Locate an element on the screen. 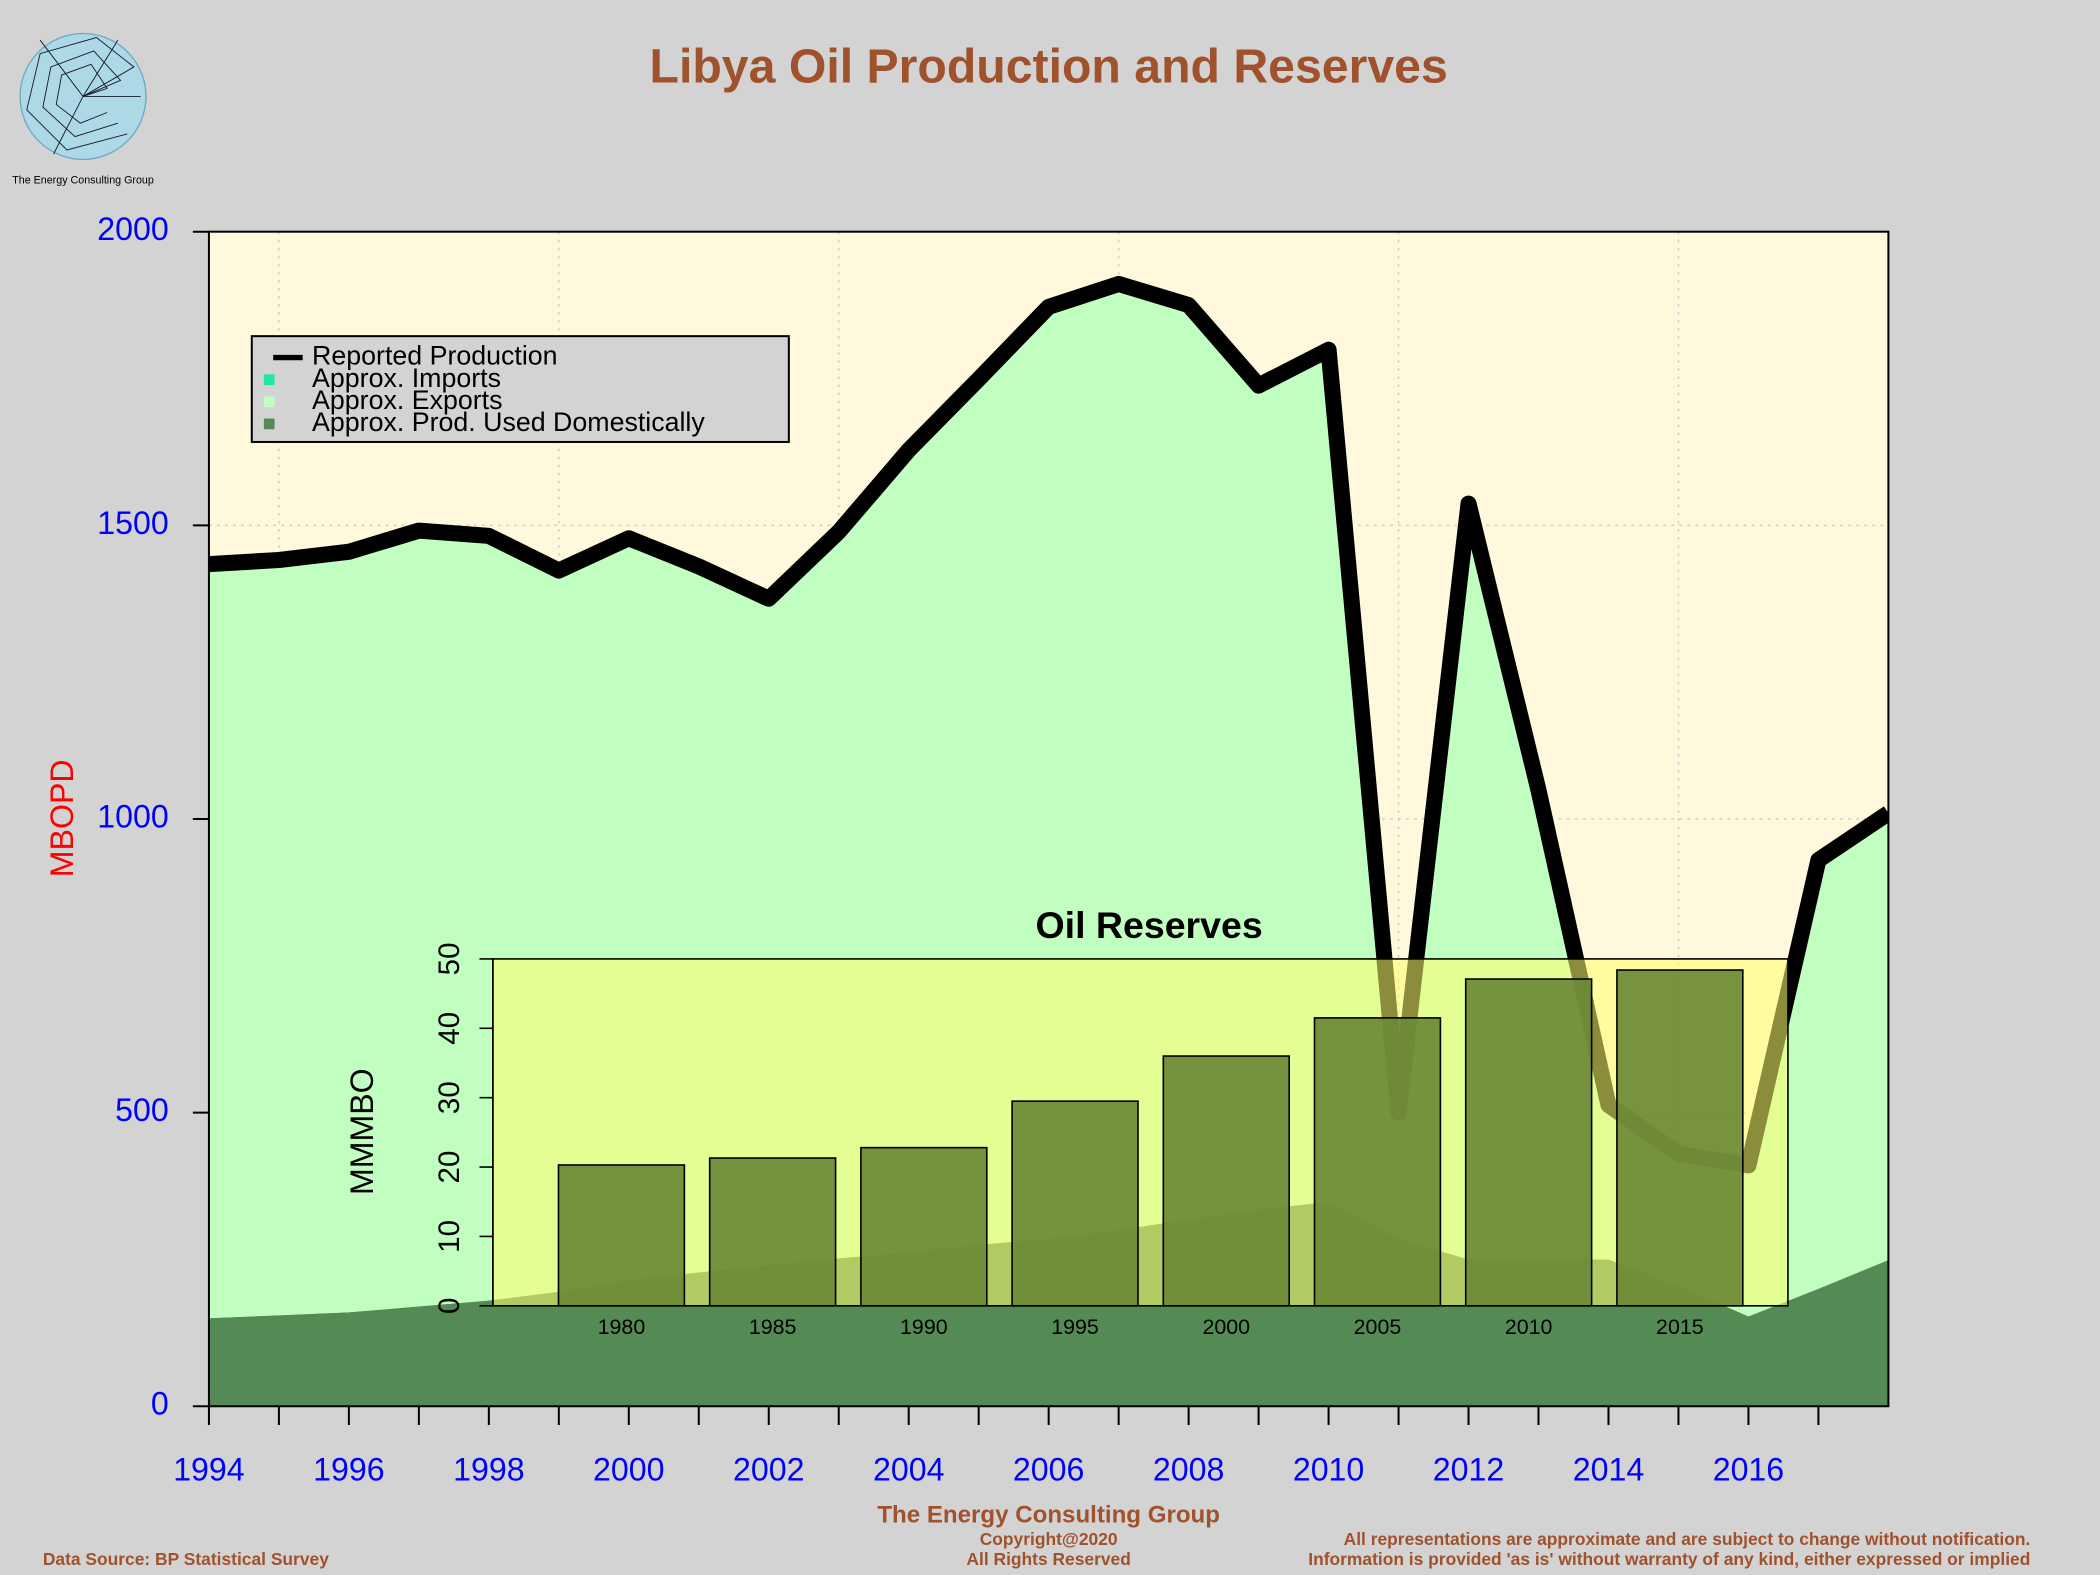 The width and height of the screenshot is (2100, 1575). footer-rights: All Rights Reserved is located at coordinates (1048, 1559).